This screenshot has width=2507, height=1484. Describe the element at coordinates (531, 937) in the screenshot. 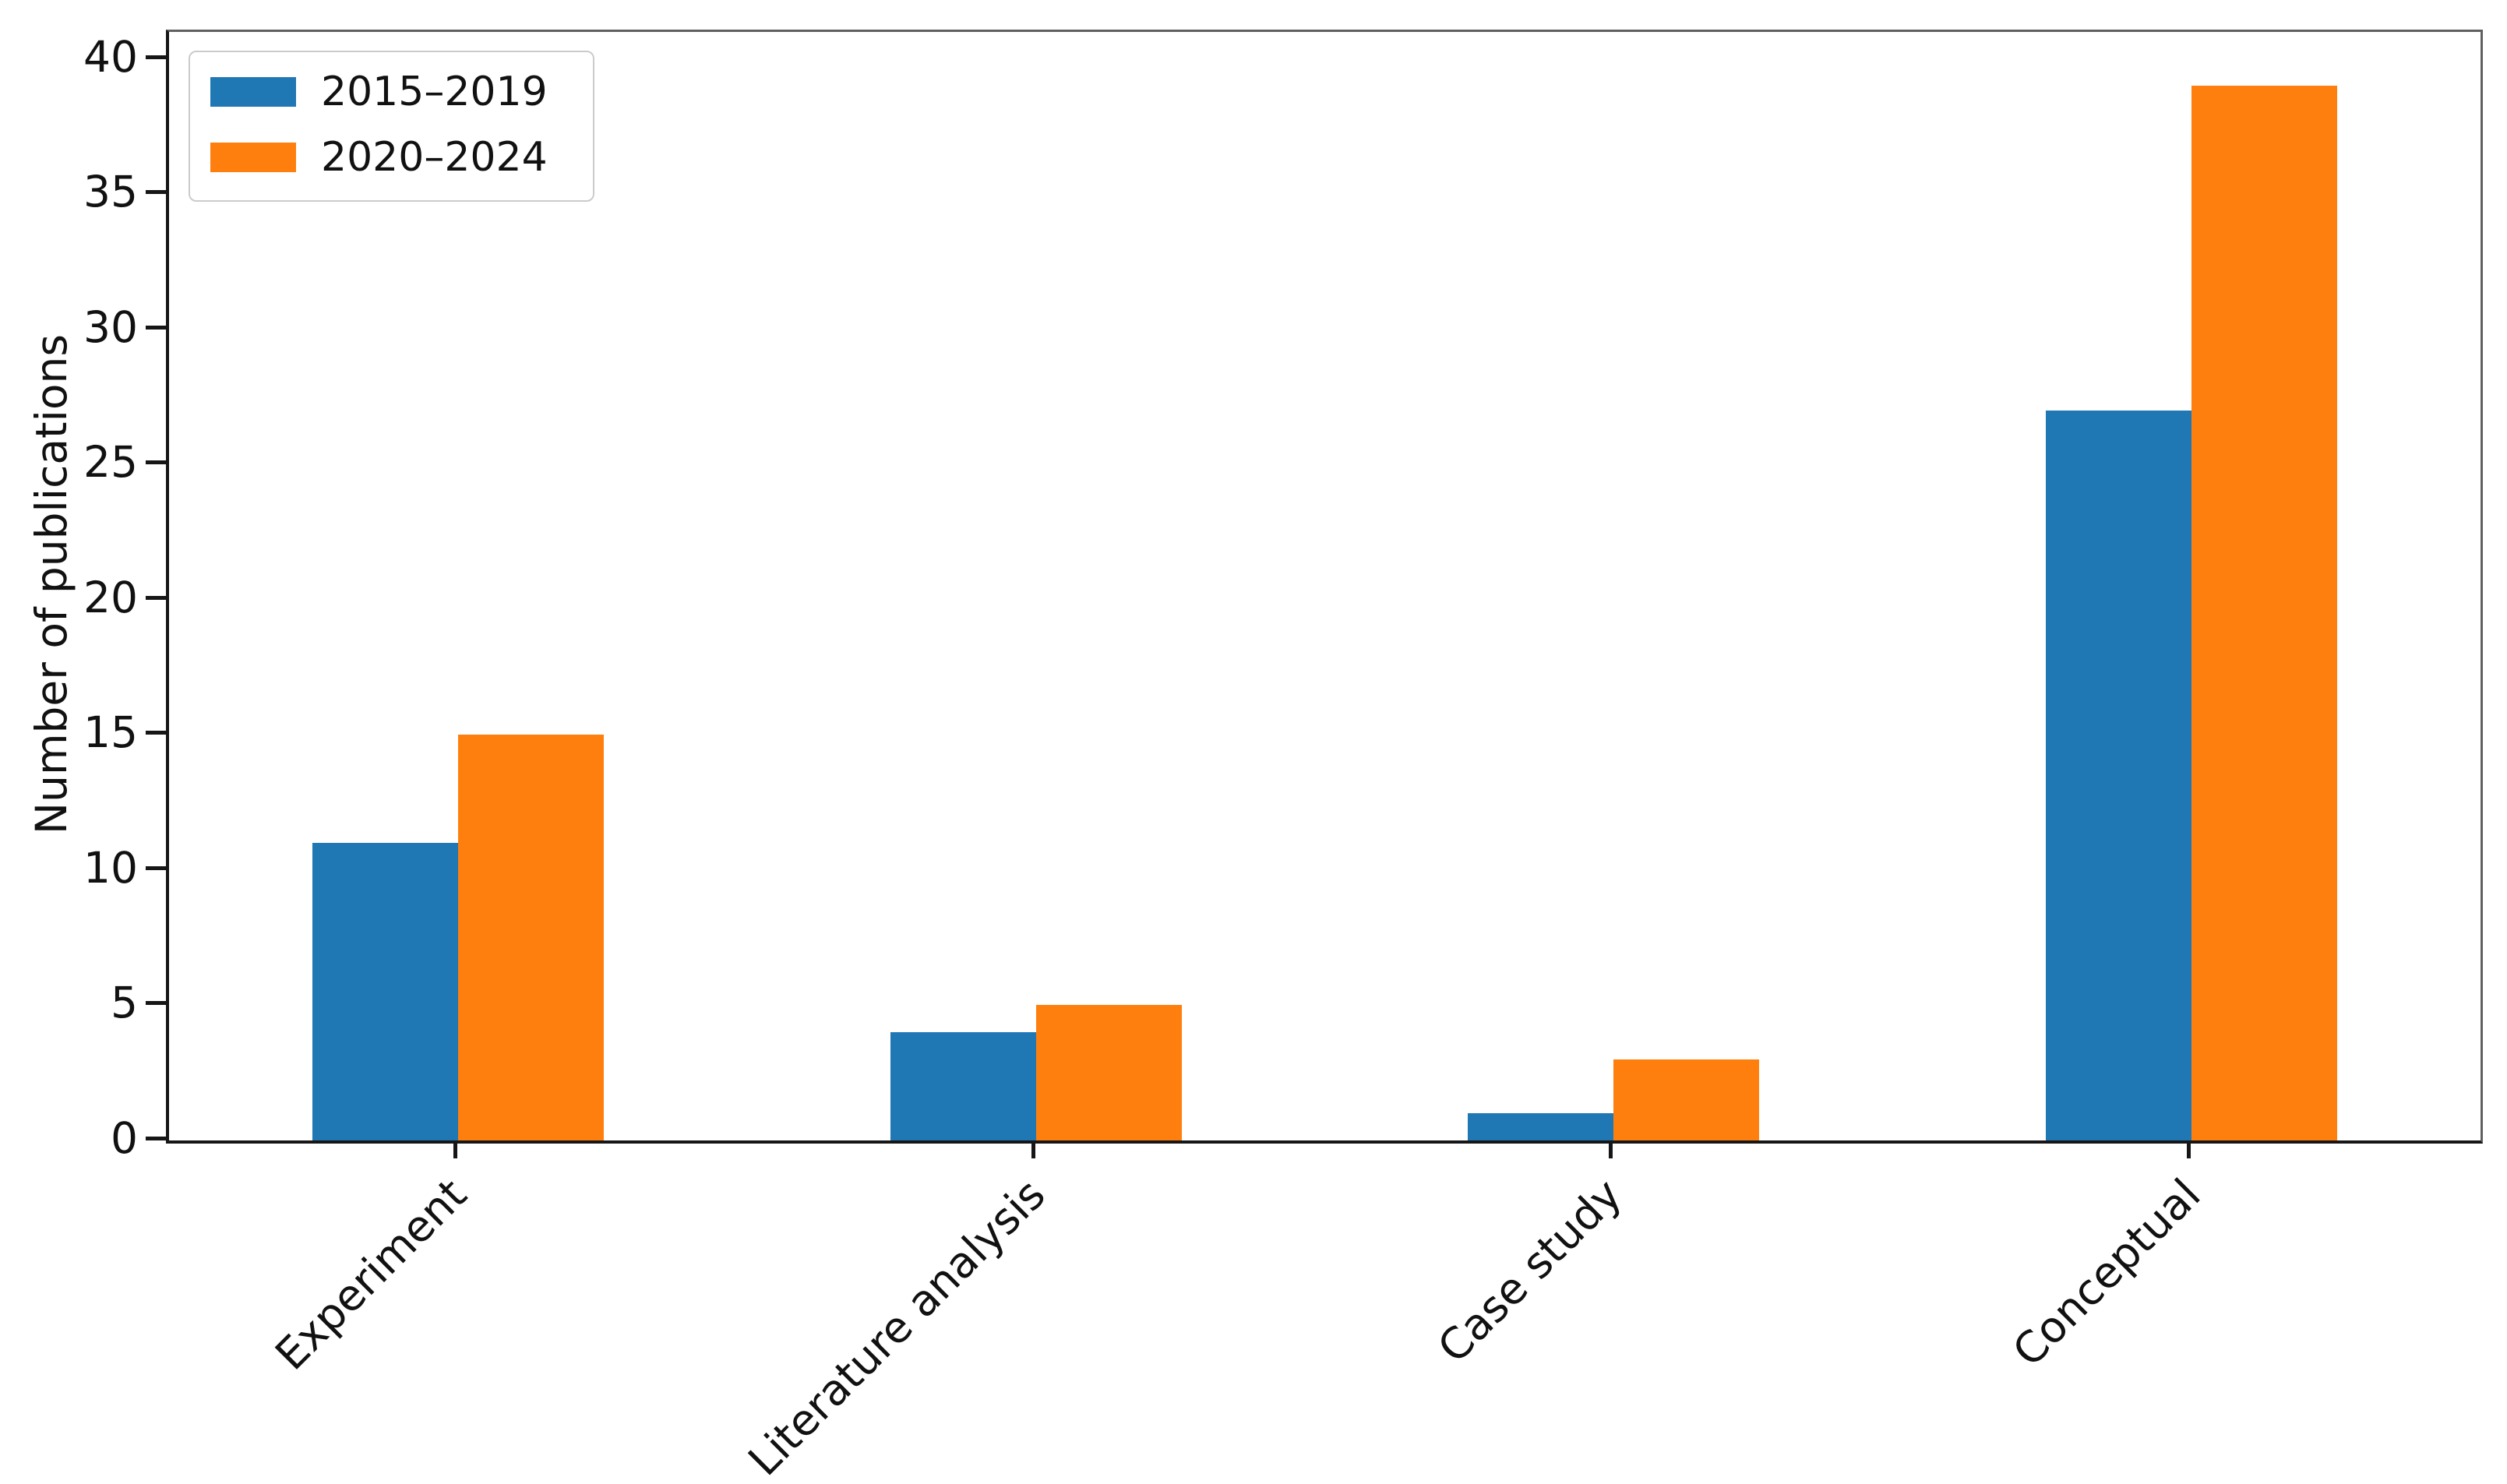

I see `bar-experiment-2020-2024` at that location.